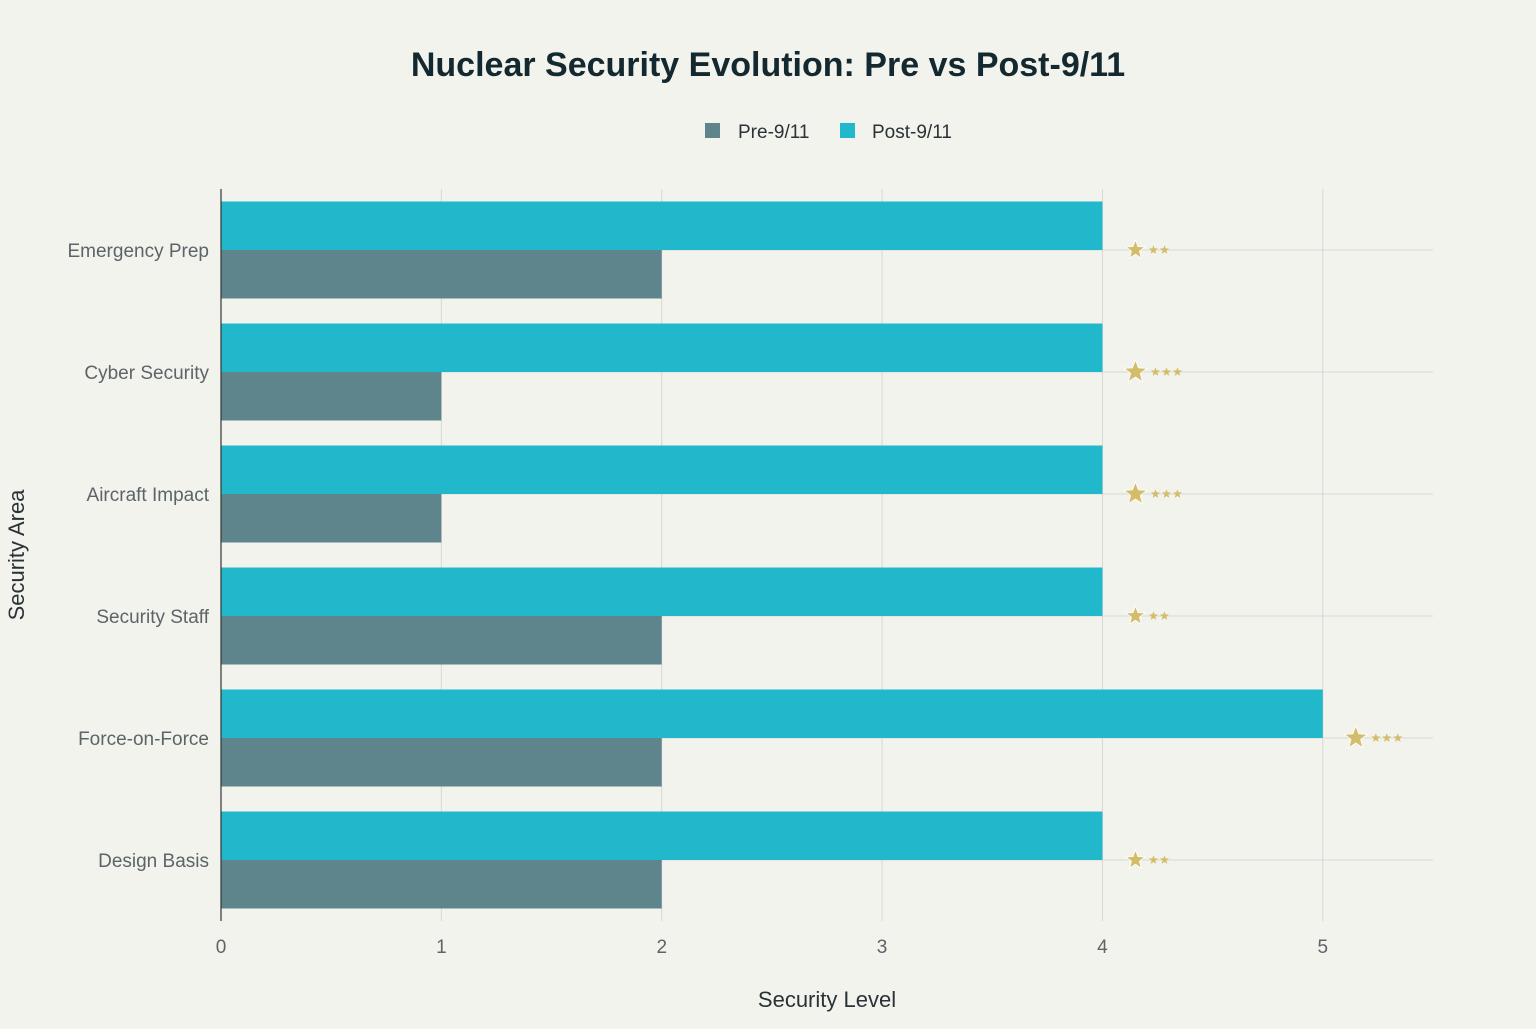  I want to click on y-tick-label: Emergency Prep, so click(138, 251).